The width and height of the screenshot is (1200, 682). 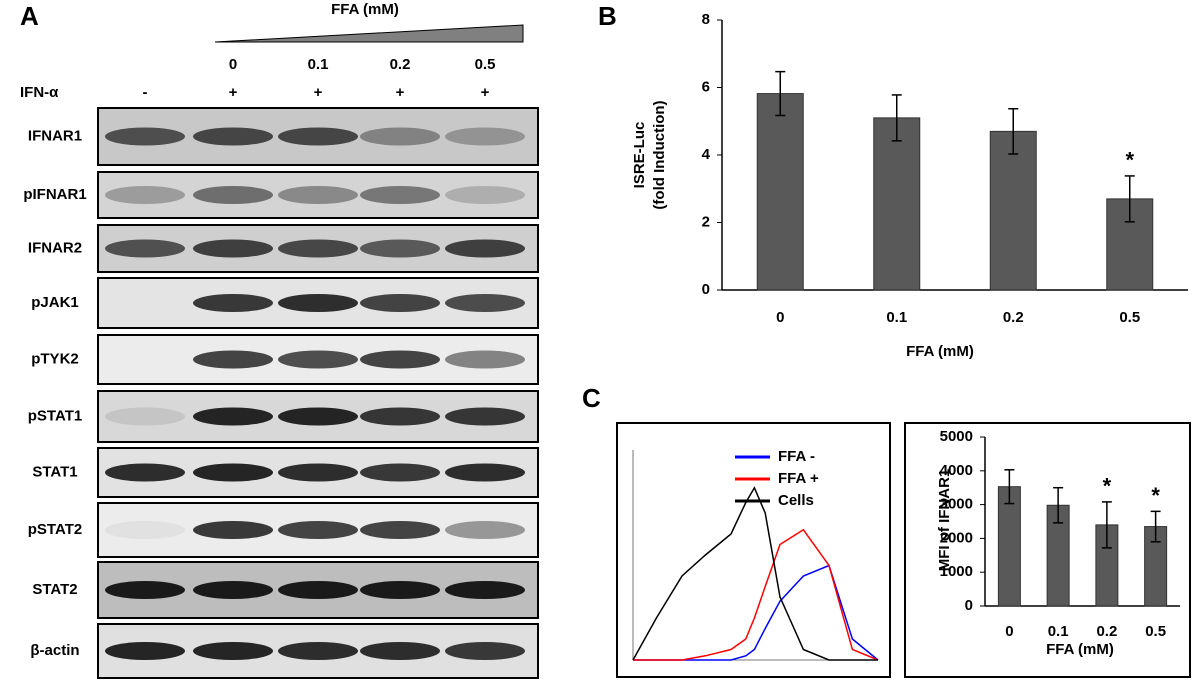 I want to click on row-label: β-actin, so click(x=54, y=650).